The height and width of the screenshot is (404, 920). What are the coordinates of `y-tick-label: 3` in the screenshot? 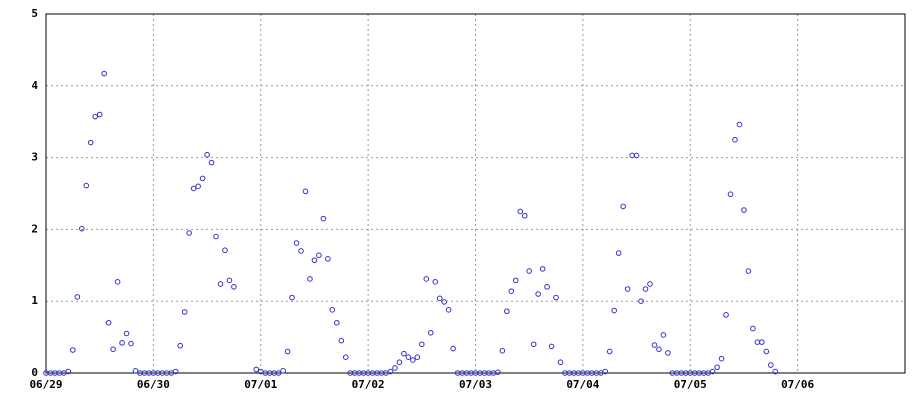 It's located at (34, 157).